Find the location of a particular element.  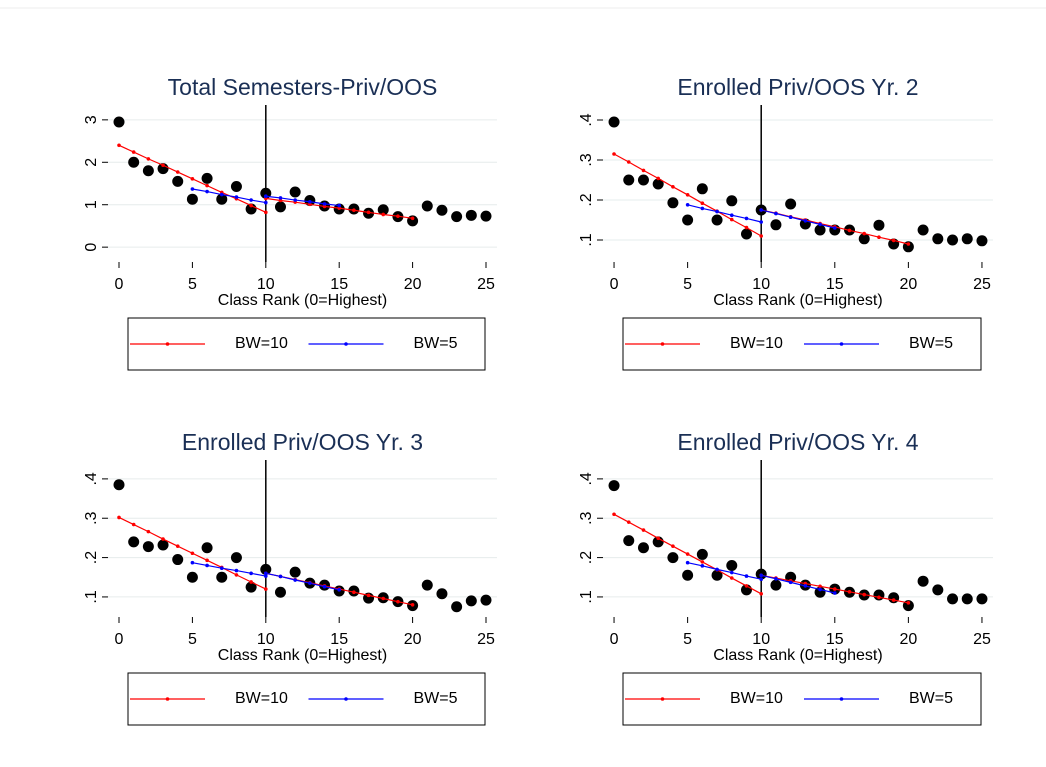

y-tick-label: .1 is located at coordinates (91, 596).